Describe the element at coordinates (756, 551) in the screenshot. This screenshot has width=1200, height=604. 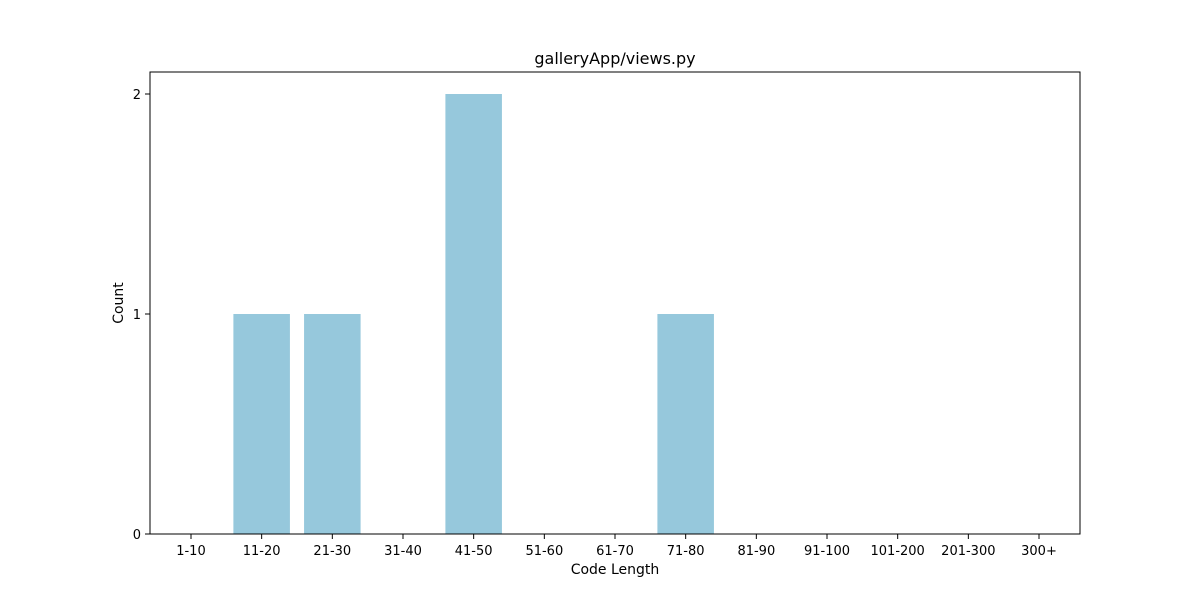
I see `x-tick-label: 81-90` at that location.